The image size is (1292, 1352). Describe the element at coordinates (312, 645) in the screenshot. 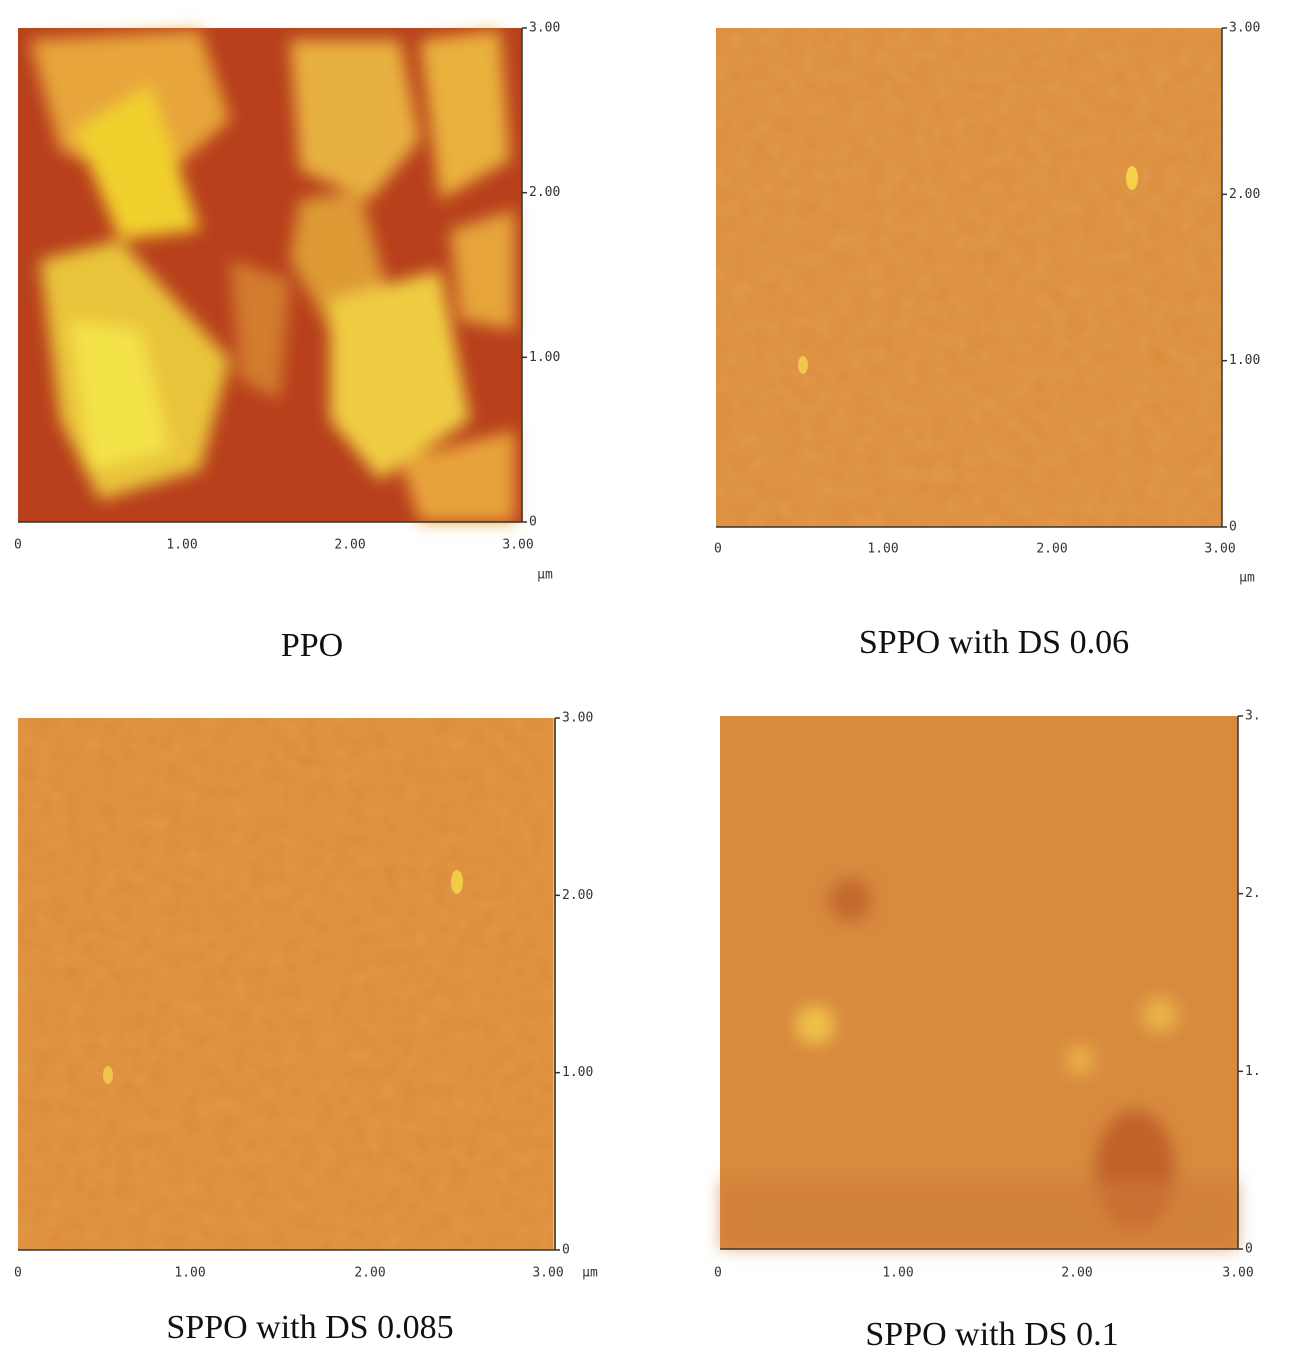

I see `caption: PPO` at that location.